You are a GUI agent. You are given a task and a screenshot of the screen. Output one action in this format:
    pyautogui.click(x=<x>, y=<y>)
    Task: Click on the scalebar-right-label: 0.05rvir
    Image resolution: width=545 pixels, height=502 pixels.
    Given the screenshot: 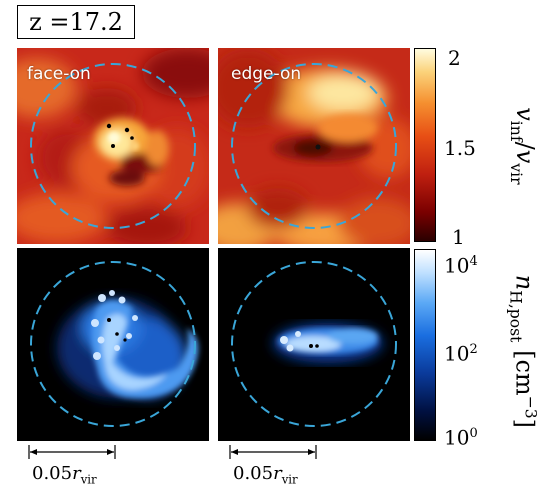 What is the action you would take?
    pyautogui.click(x=265, y=475)
    